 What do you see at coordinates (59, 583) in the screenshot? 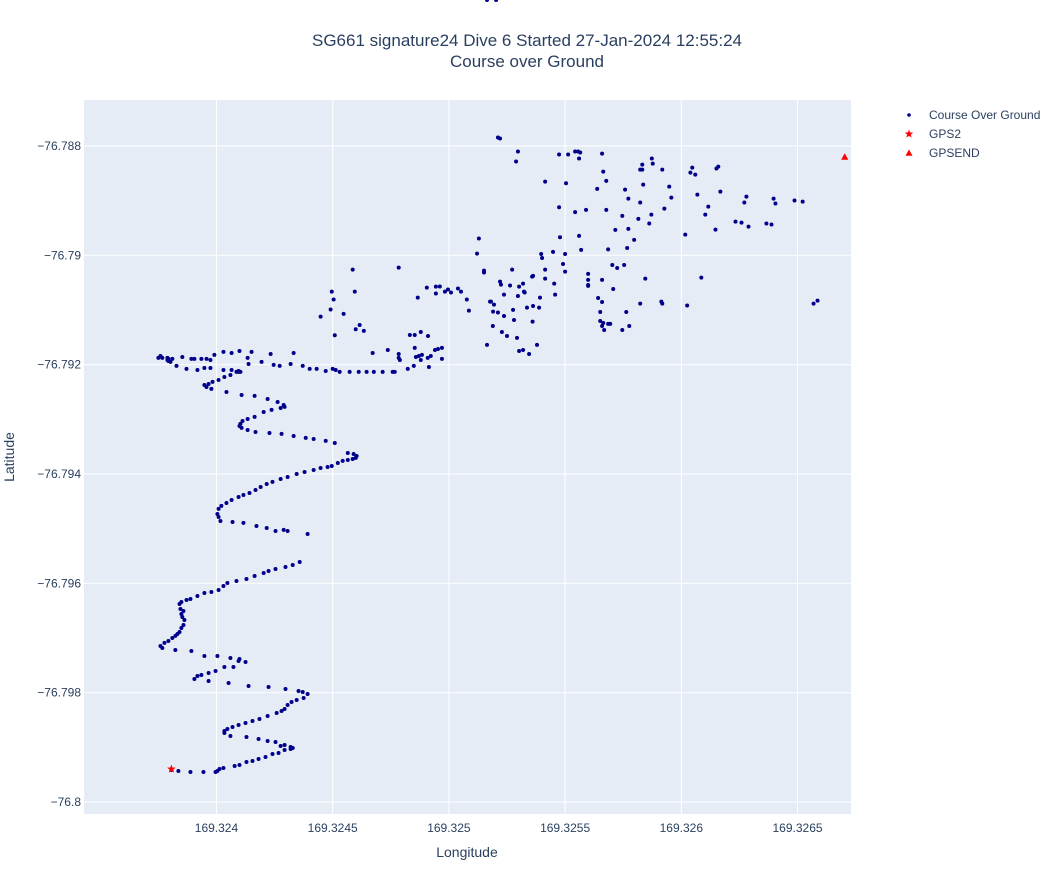
I see `y-tick-label: −76.796` at bounding box center [59, 583].